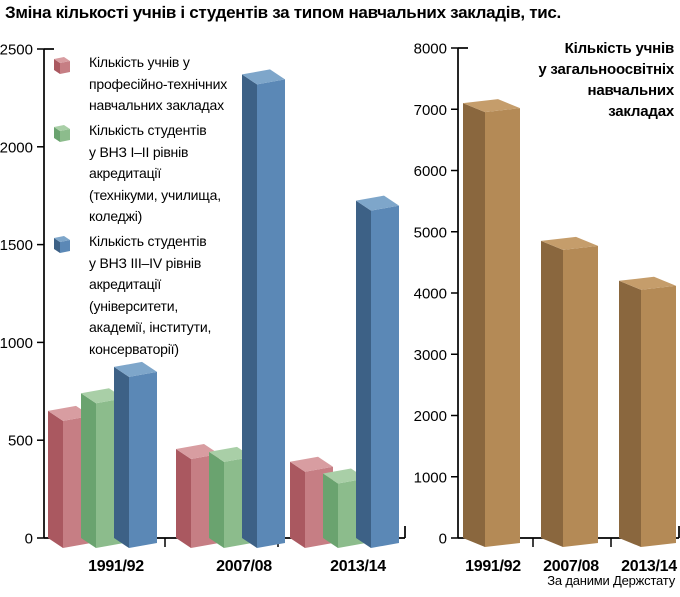 The width and height of the screenshot is (680, 597). What do you see at coordinates (430, 232) in the screenshot?
I see `y-tick-label: 5000` at bounding box center [430, 232].